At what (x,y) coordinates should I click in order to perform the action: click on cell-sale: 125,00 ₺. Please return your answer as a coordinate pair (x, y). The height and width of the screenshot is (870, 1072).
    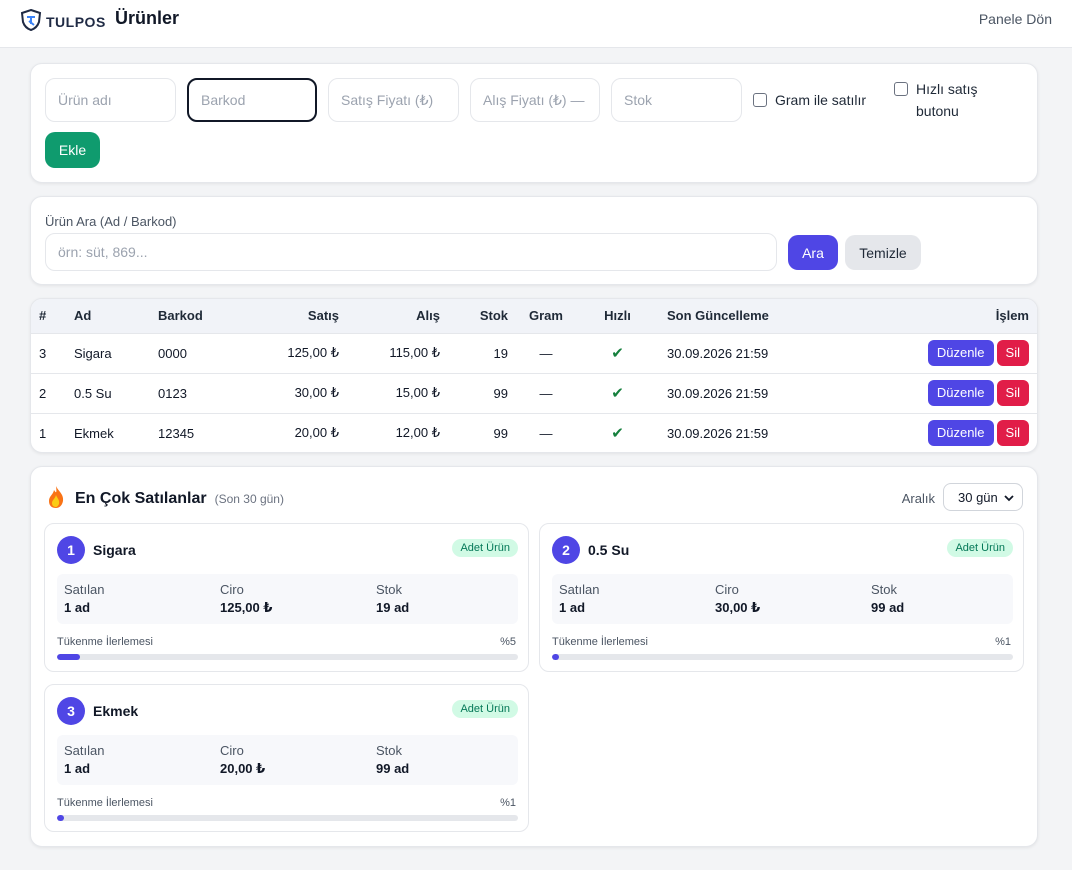
    Looking at the image, I should click on (293, 352).